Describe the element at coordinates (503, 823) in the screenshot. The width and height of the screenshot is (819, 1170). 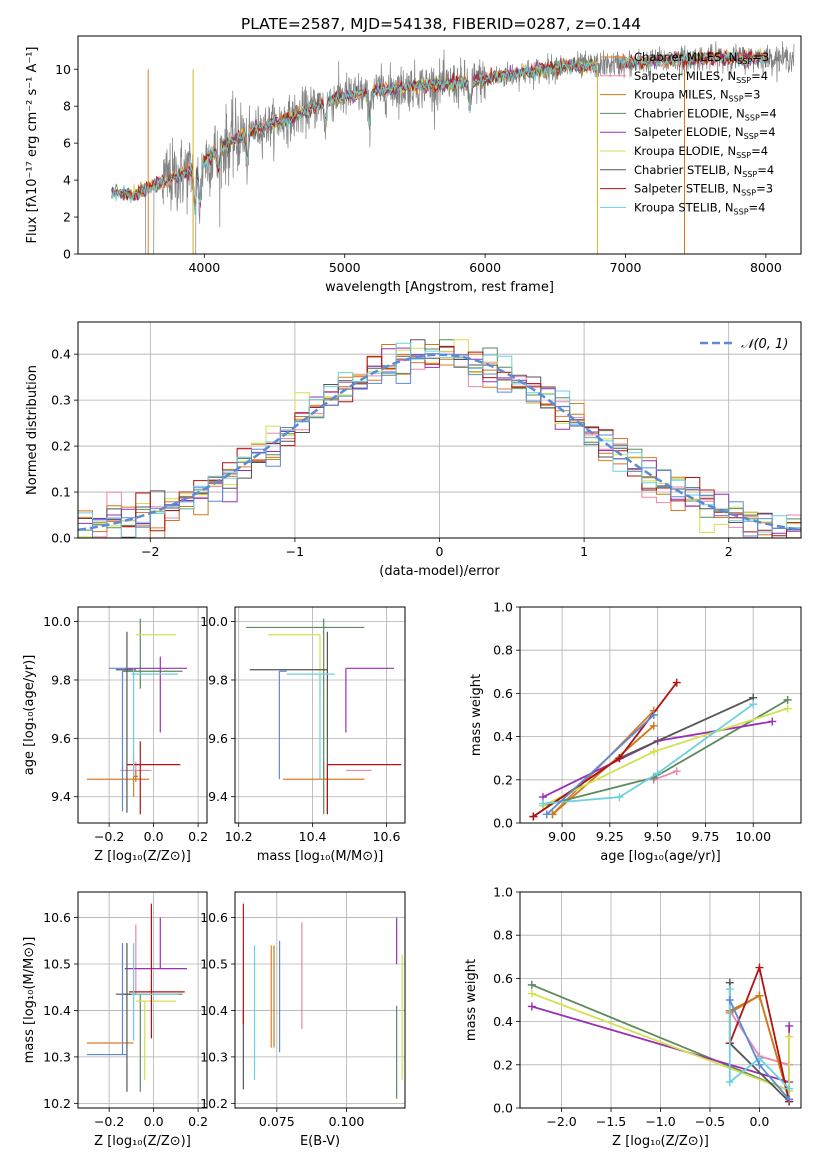
I see `y-tick-label: 0.0` at that location.